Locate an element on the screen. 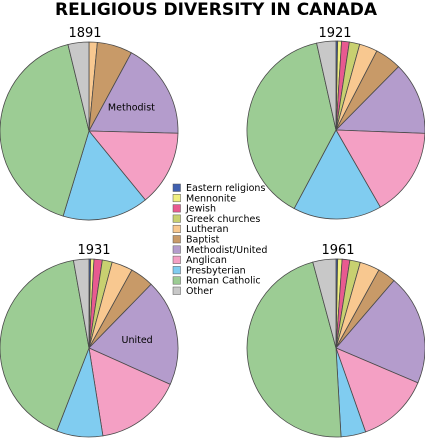  pie-year-label: 1921 is located at coordinates (334, 33).